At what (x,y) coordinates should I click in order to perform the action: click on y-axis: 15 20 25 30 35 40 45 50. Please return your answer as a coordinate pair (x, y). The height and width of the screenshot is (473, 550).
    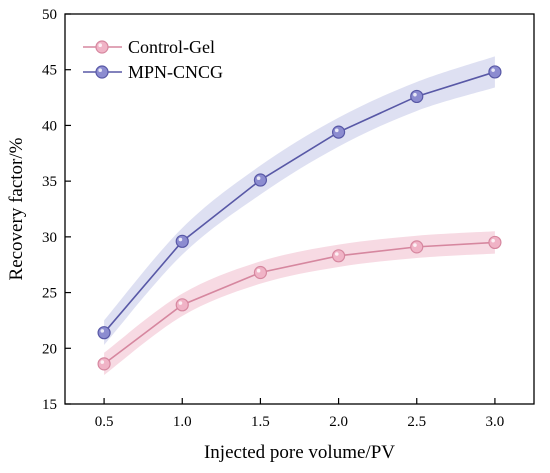
    Looking at the image, I should click on (56, 210).